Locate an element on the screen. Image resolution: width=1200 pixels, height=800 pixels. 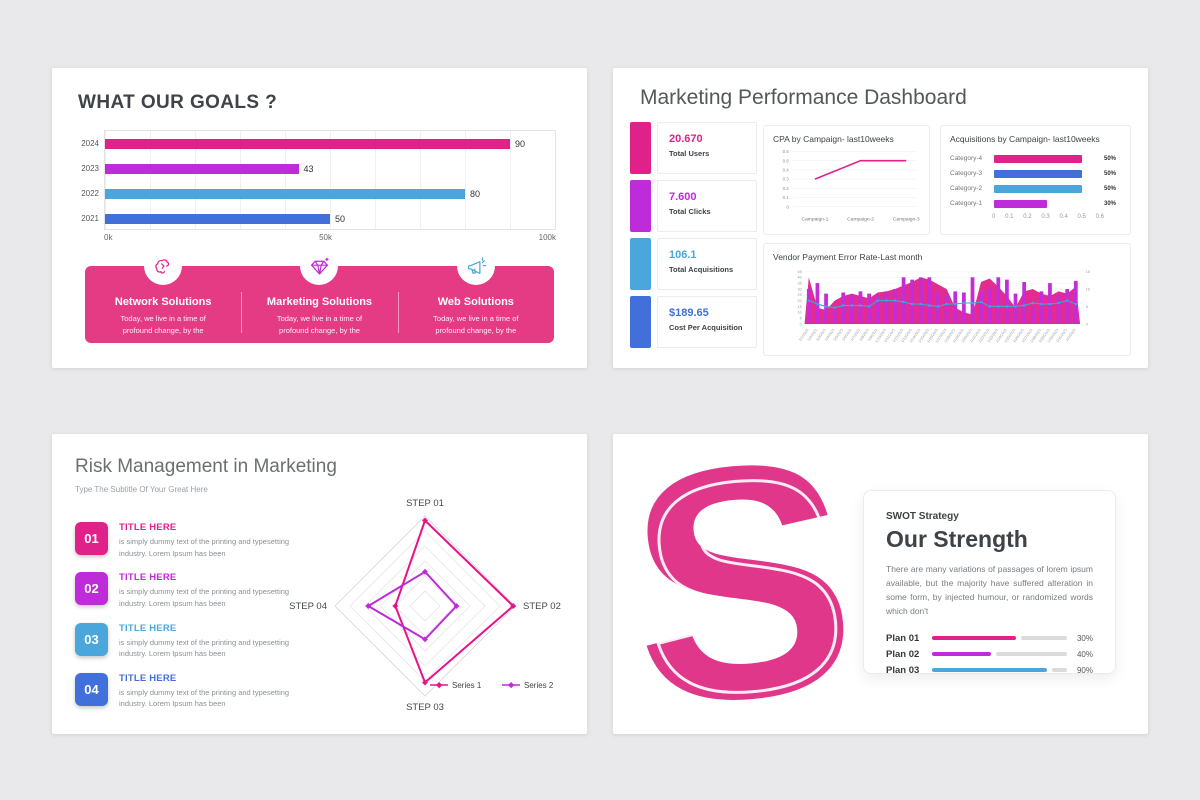
axis-tick-label: Category-2 is located at coordinates (966, 188).